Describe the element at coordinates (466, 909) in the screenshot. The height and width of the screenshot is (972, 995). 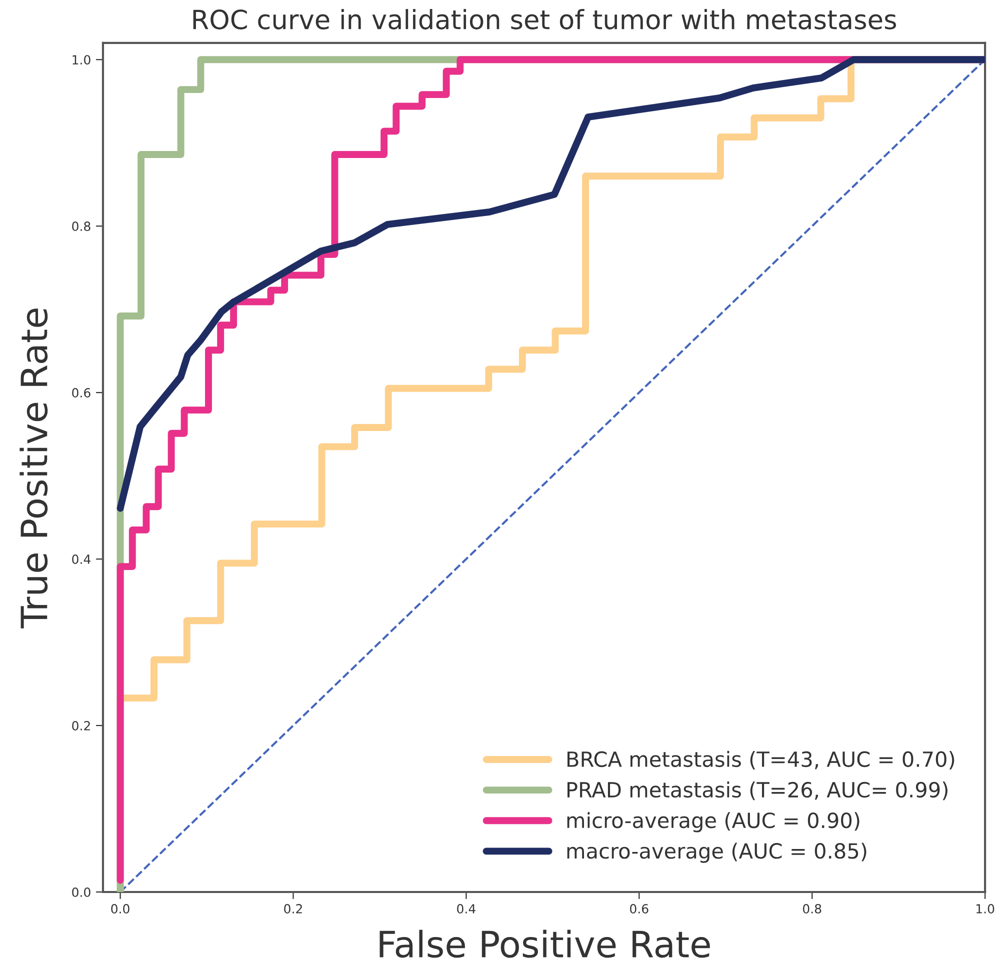
I see `x-tick-label: 0.4` at that location.